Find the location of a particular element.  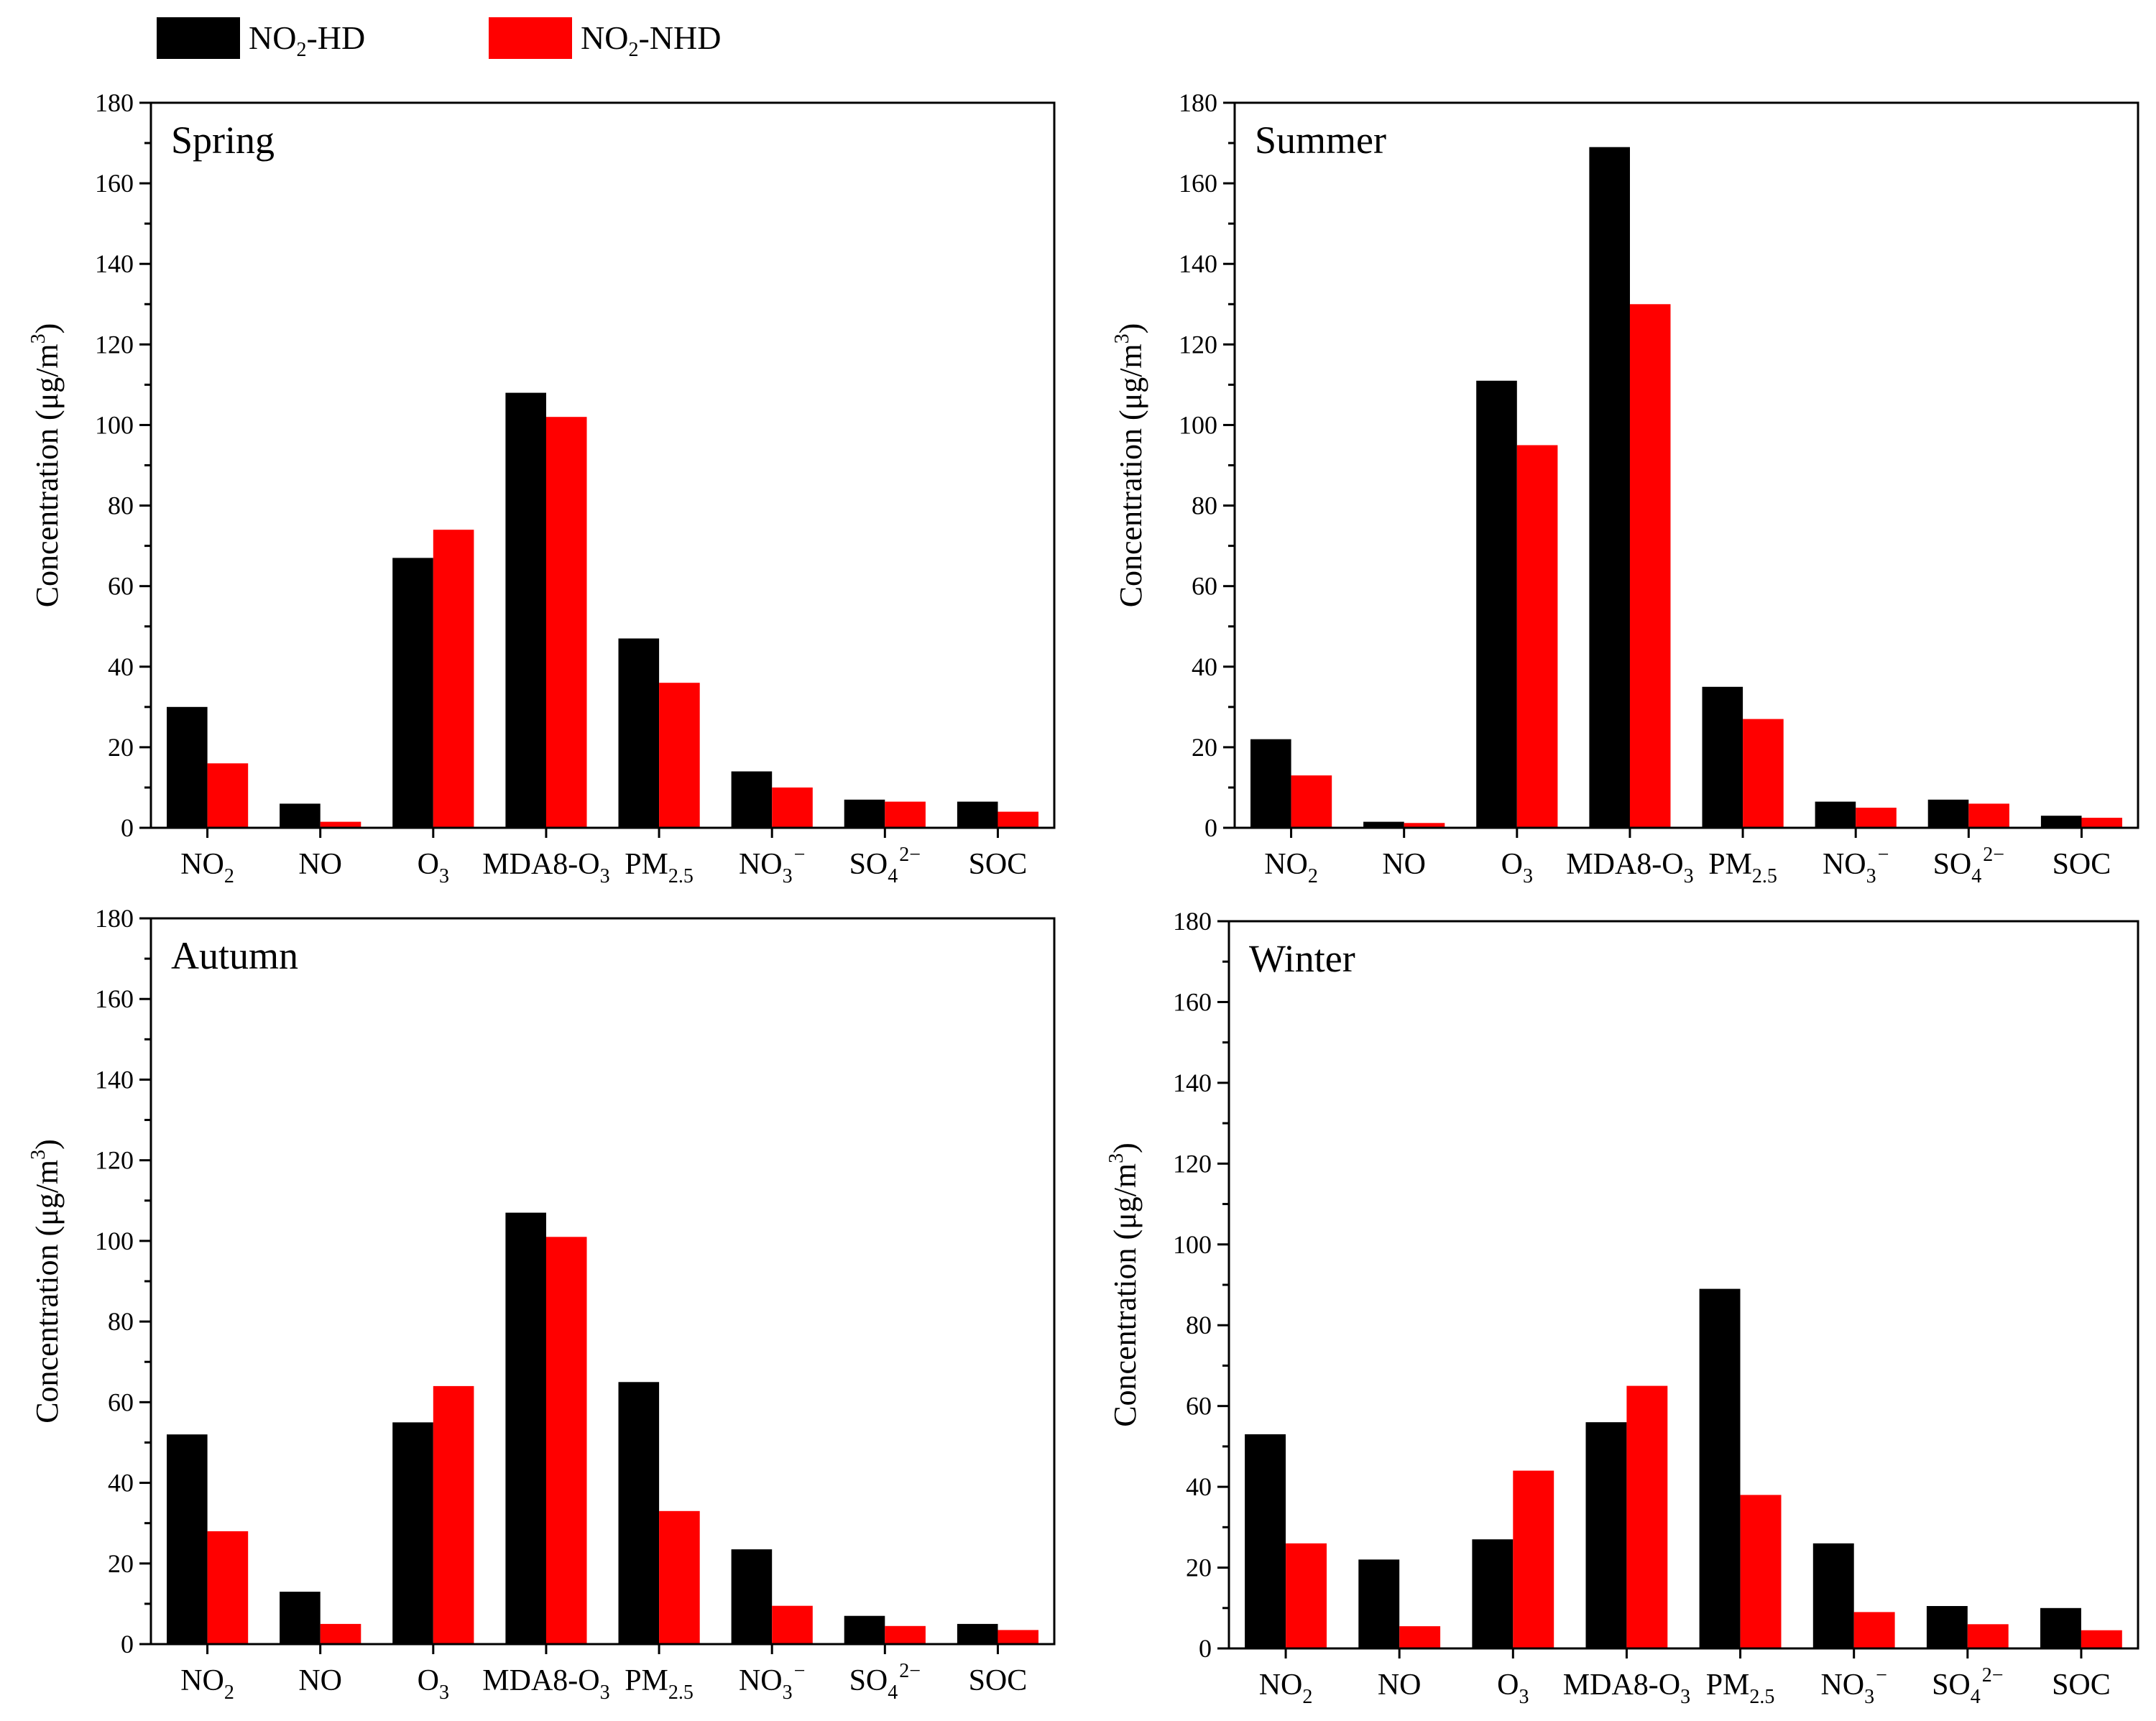

summer-bar-soc-hd is located at coordinates (2061, 822).